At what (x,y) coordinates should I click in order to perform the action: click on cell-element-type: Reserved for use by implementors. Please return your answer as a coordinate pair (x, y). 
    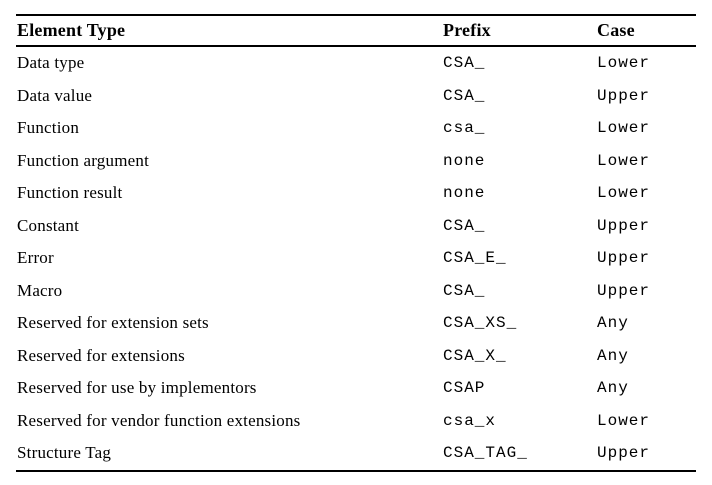
    Looking at the image, I should click on (137, 388).